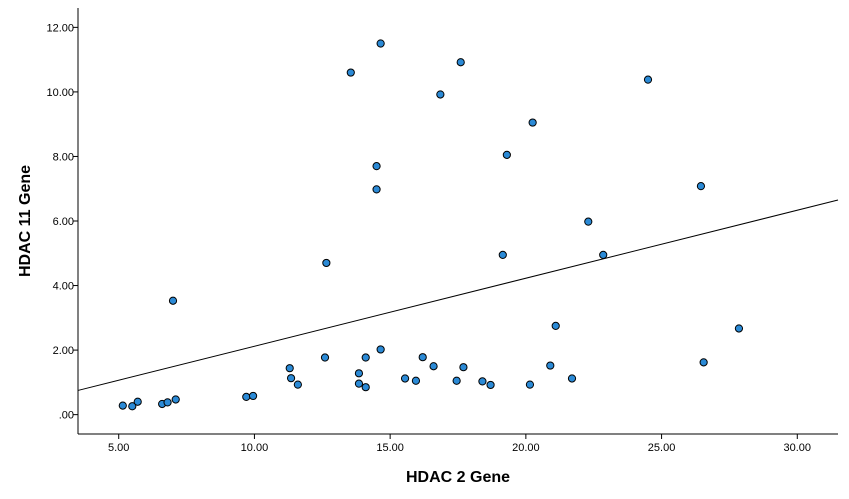 The image size is (849, 499). I want to click on y-tick-label: 12.00, so click(60, 28).